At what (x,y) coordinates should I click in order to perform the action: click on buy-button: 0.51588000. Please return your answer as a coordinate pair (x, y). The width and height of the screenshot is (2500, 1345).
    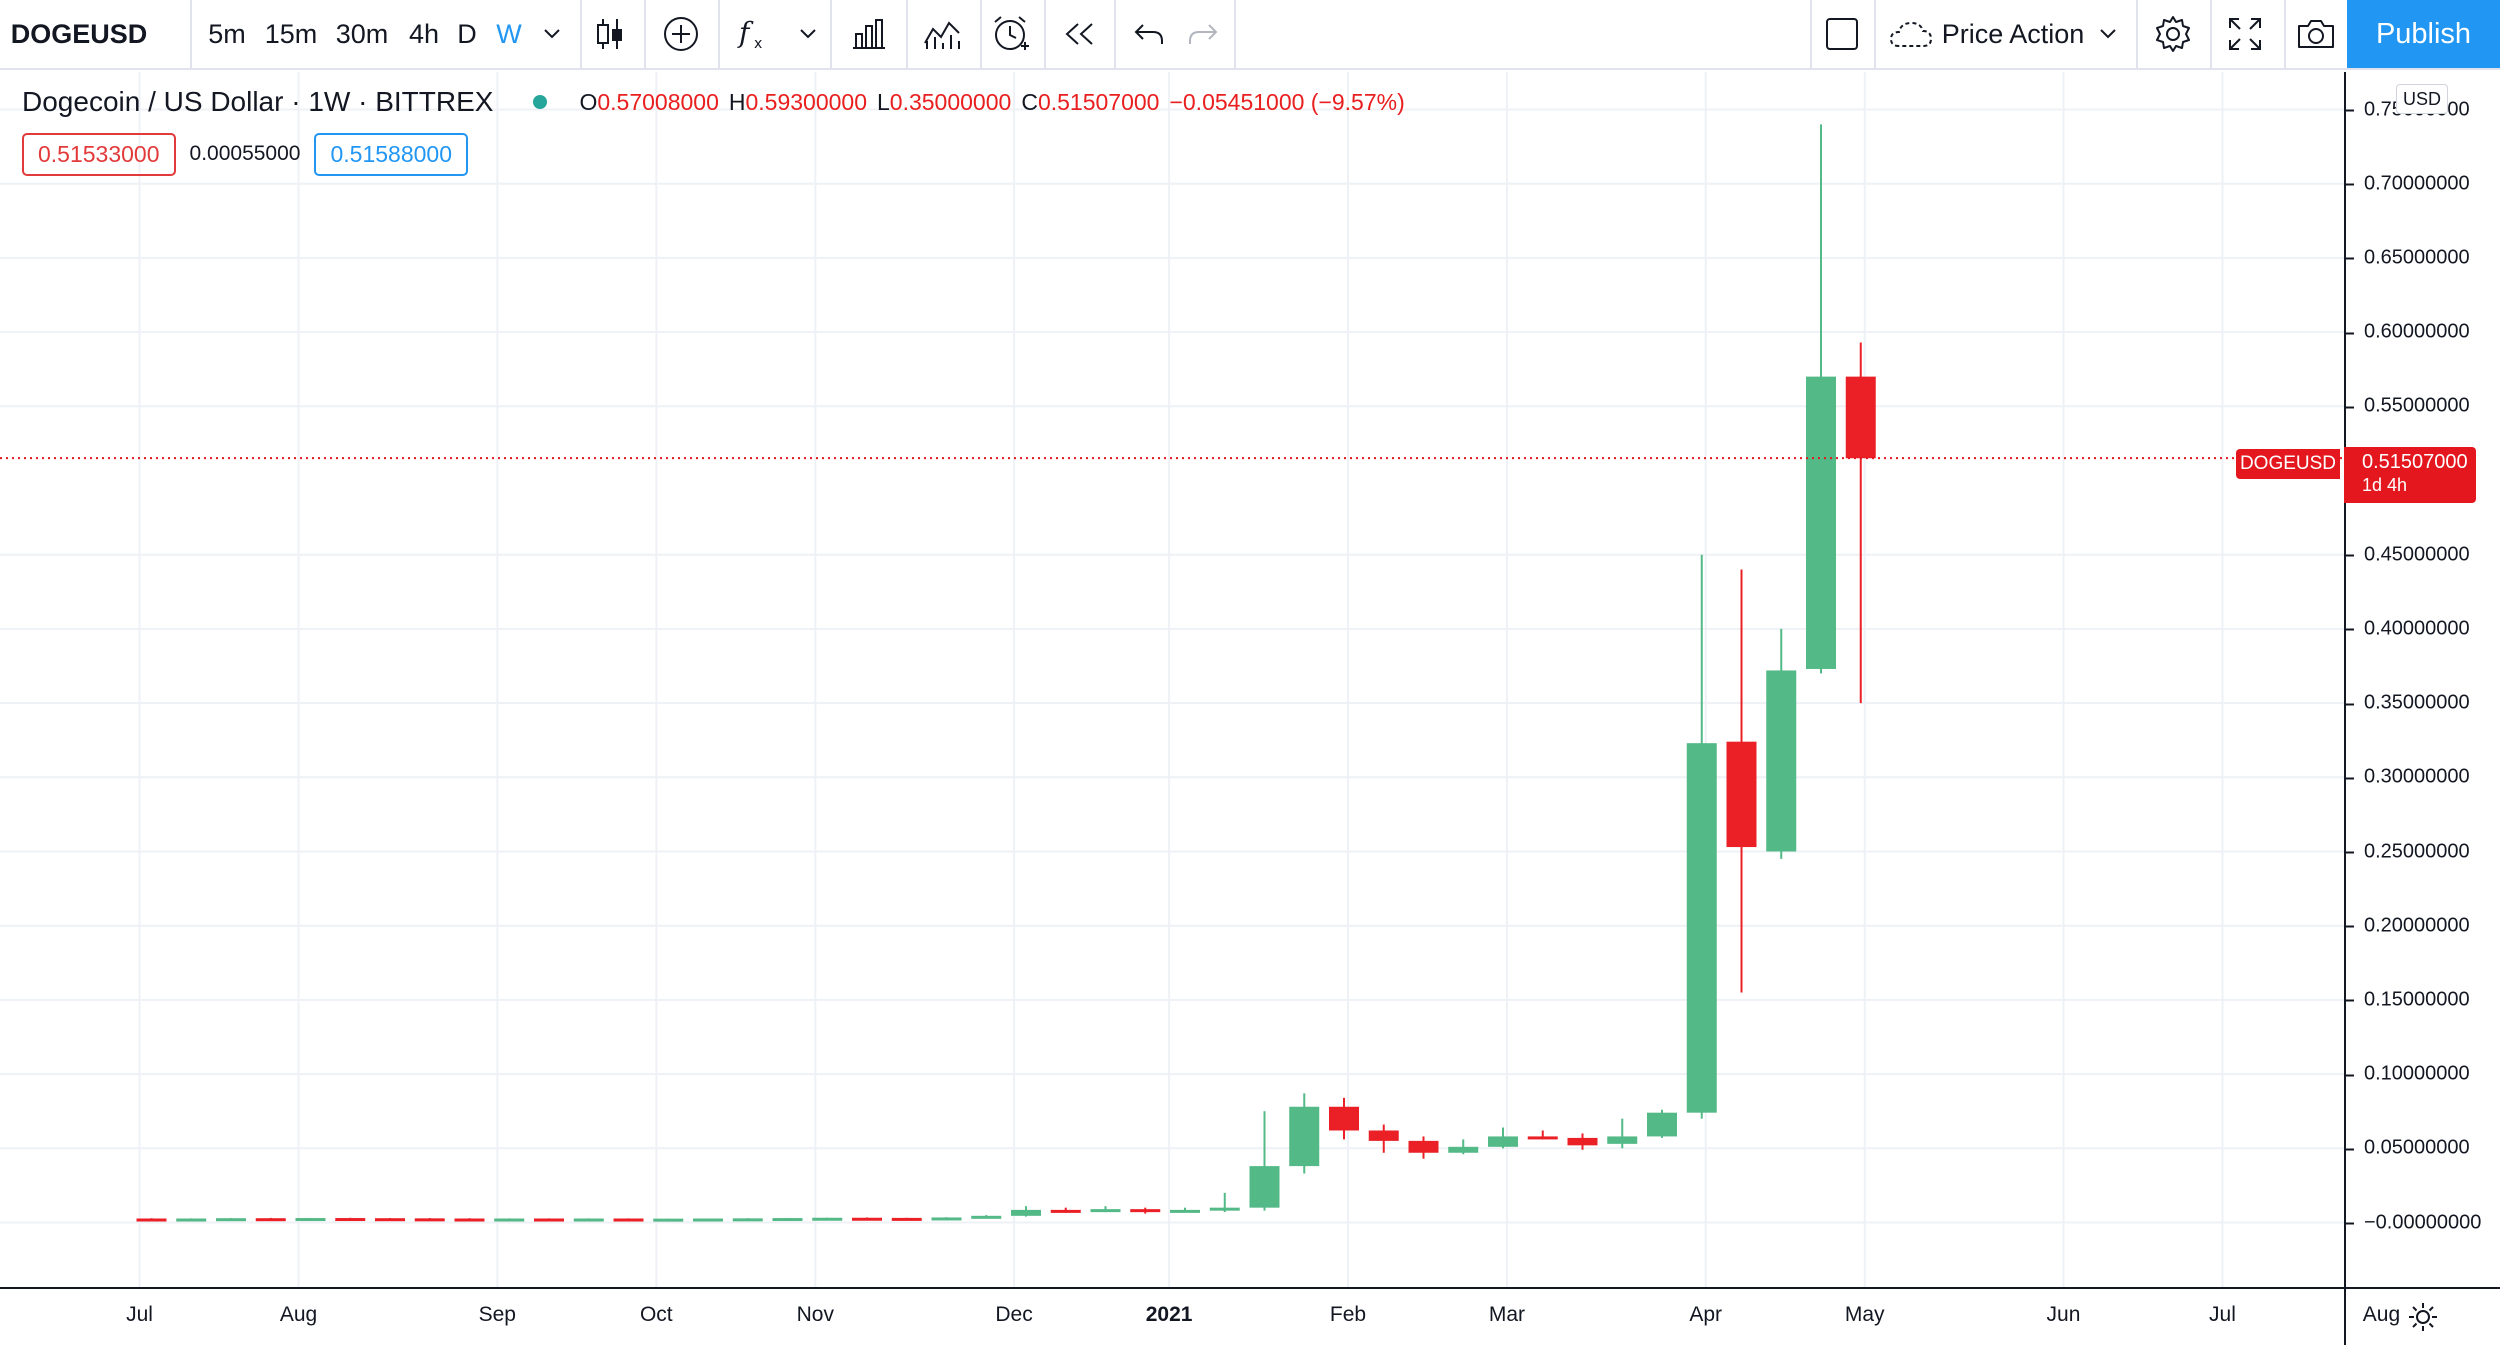
    Looking at the image, I should click on (391, 154).